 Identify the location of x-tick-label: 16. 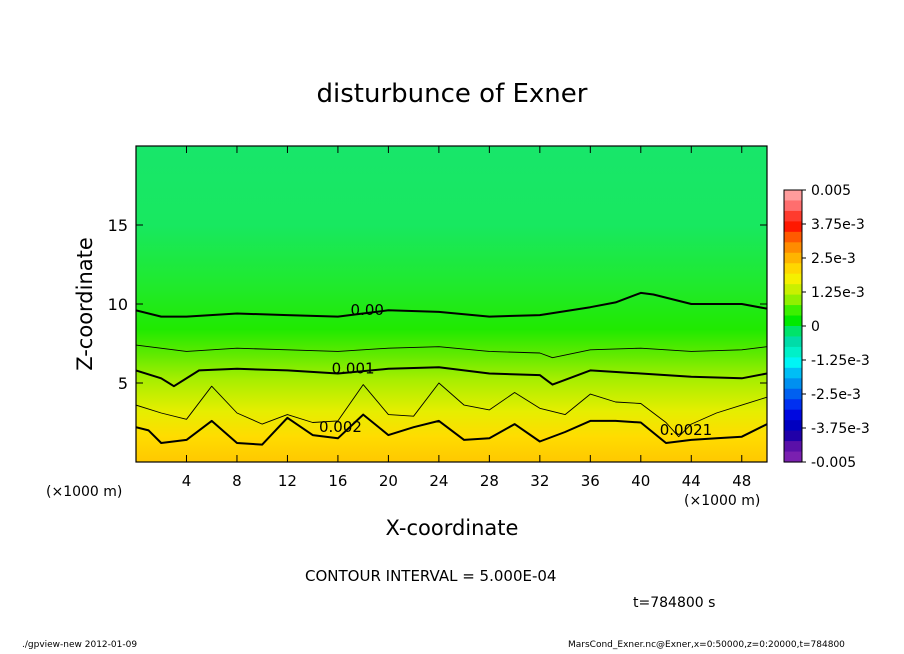
(337, 481).